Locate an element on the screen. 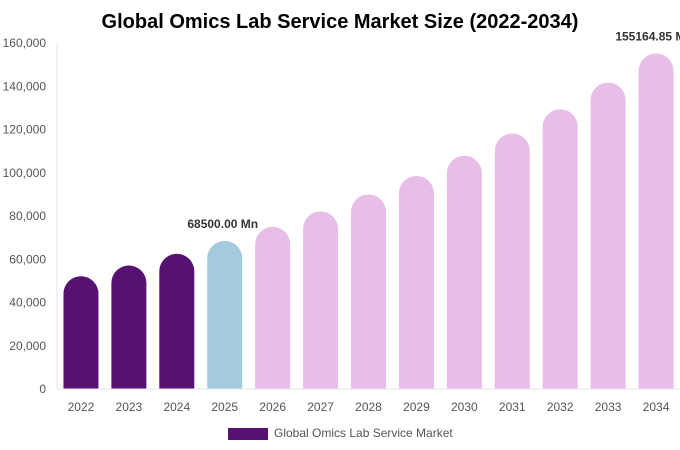  bar-2028 is located at coordinates (368, 291).